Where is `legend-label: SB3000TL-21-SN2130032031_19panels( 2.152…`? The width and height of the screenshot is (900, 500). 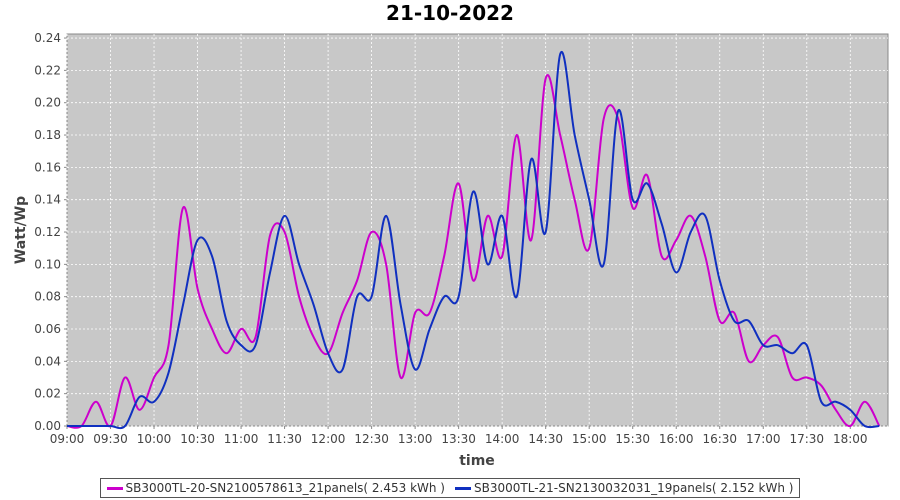
legend-label: SB3000TL-21-SN2130032031_19panels( 2.152… is located at coordinates (634, 488).